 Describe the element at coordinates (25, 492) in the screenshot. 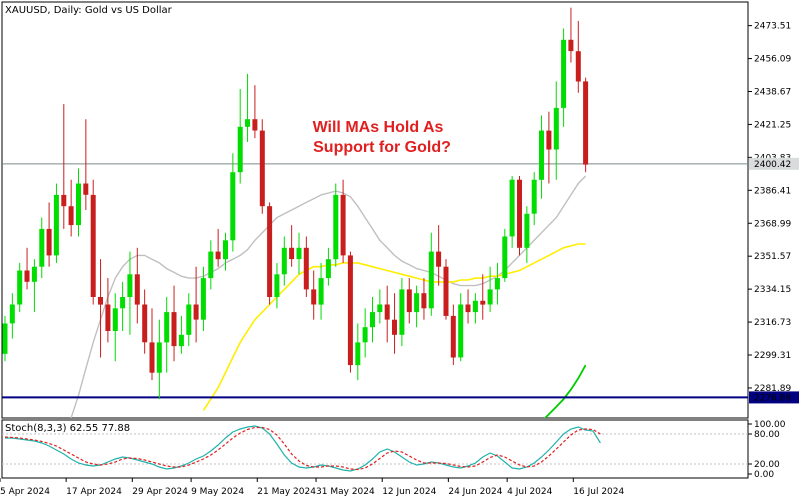

I see `x-tick-label: 5 Apr 2024` at that location.